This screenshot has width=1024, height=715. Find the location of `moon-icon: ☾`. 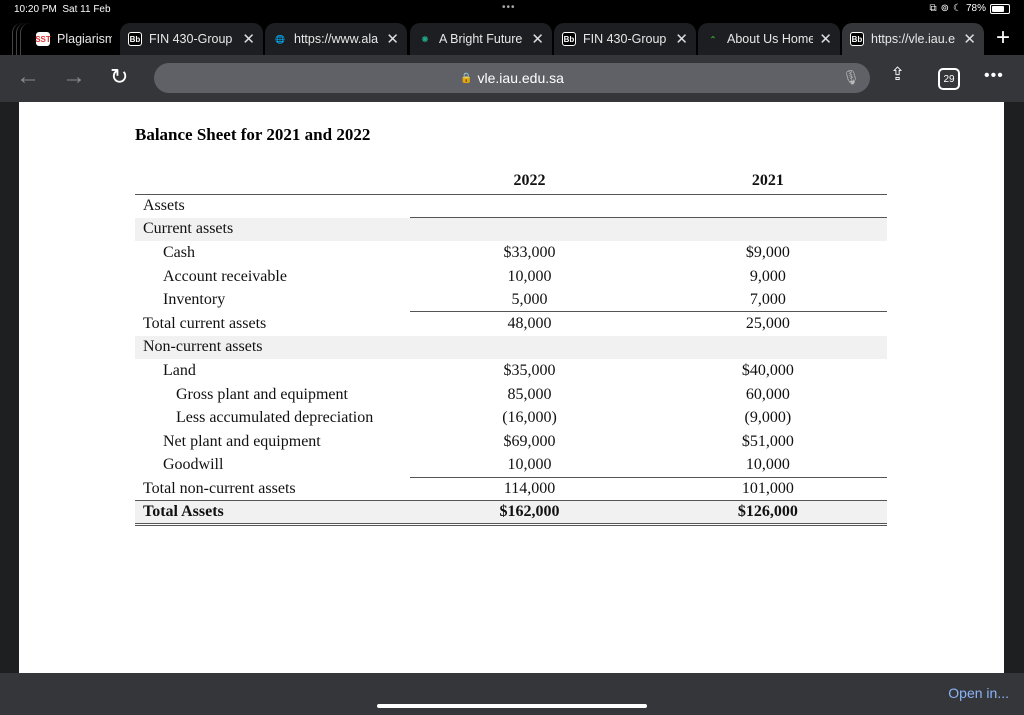

moon-icon: ☾ is located at coordinates (957, 8).